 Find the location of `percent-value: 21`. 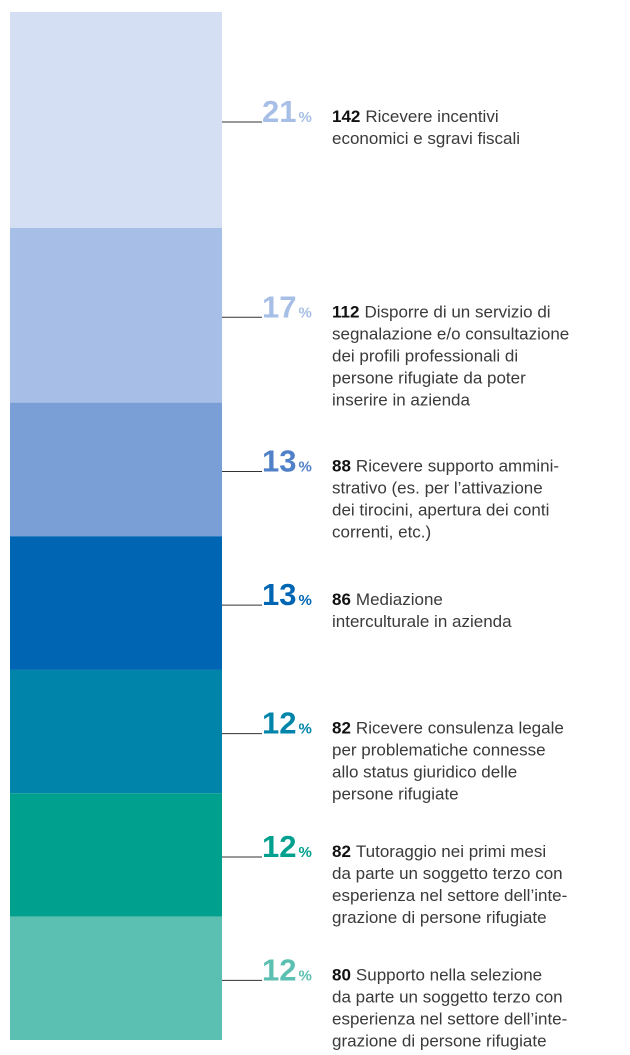

percent-value: 21 is located at coordinates (279, 111).